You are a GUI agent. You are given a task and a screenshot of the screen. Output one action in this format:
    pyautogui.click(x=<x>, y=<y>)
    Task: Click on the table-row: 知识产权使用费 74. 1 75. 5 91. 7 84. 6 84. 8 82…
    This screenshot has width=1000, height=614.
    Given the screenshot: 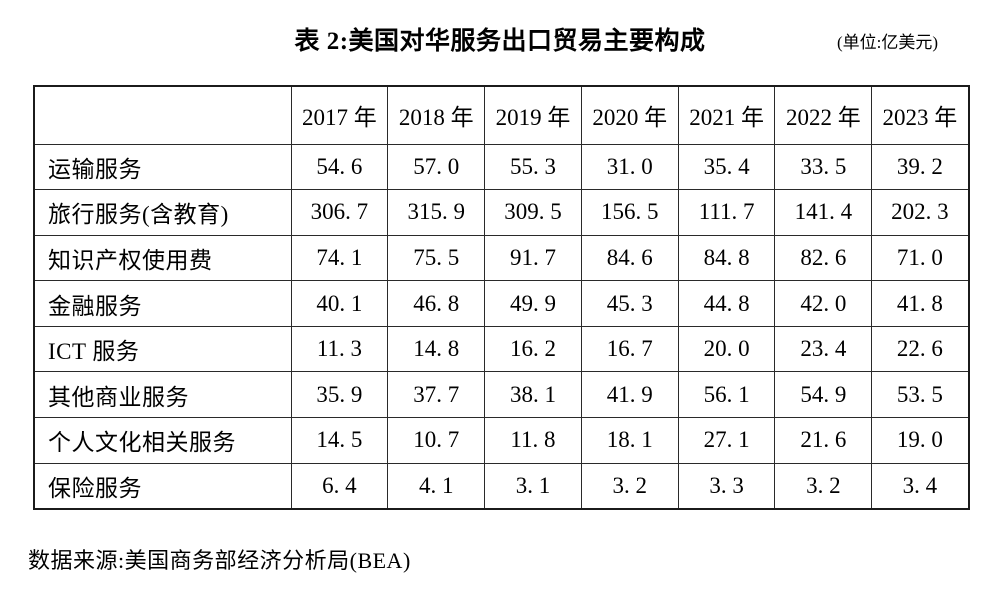 What is the action you would take?
    pyautogui.click(x=501, y=258)
    